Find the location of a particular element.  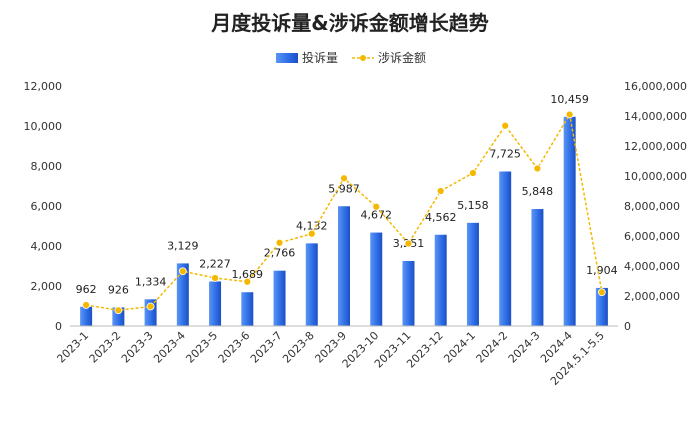

bar-value-label: 926 is located at coordinates (118, 289).